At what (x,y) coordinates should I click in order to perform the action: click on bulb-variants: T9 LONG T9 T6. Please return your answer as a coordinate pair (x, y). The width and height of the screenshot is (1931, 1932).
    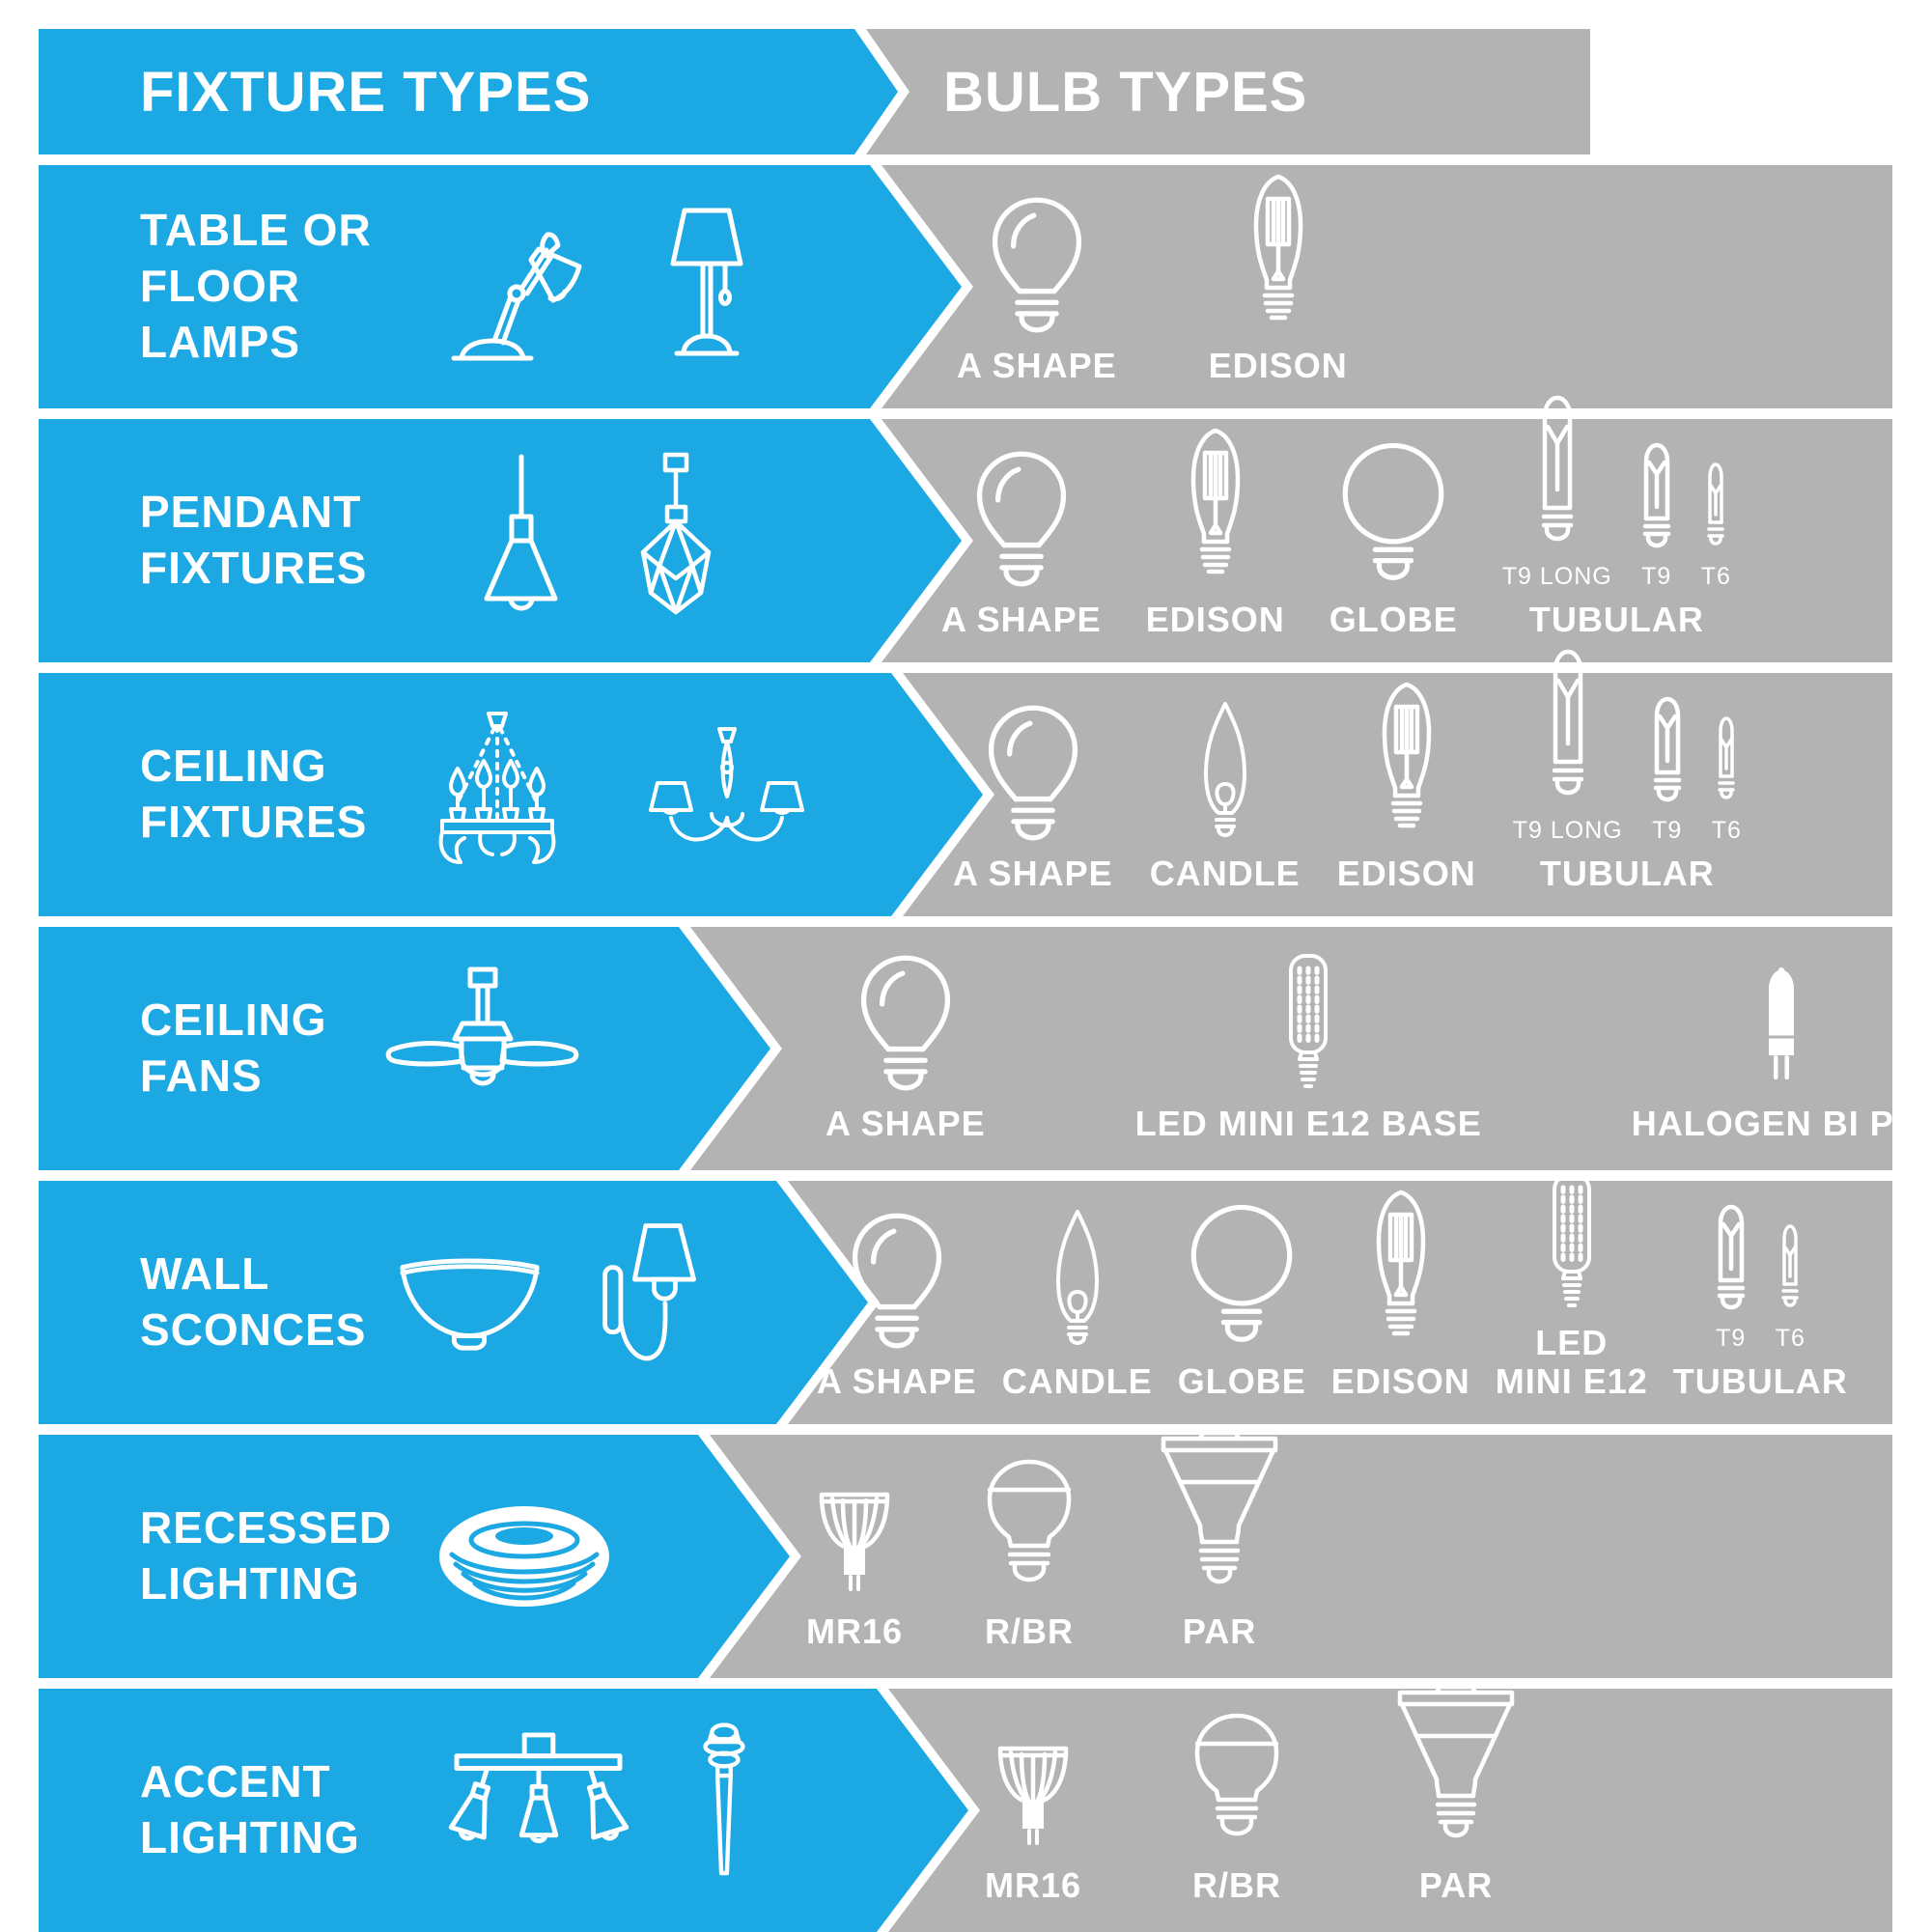
    Looking at the image, I should click on (1627, 746).